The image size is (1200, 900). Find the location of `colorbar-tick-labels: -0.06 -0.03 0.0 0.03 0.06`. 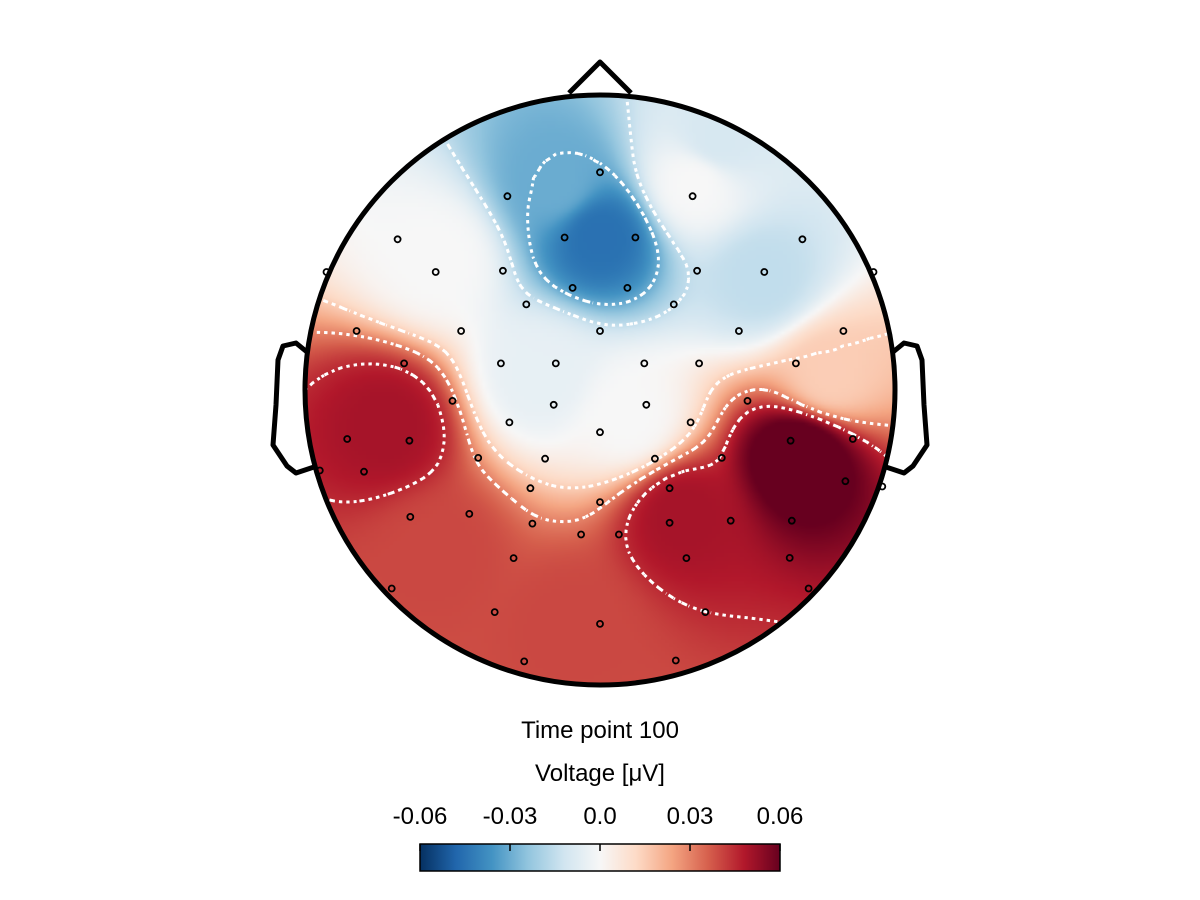

colorbar-tick-labels: -0.06 -0.03 0.0 0.03 0.06 is located at coordinates (598, 816).